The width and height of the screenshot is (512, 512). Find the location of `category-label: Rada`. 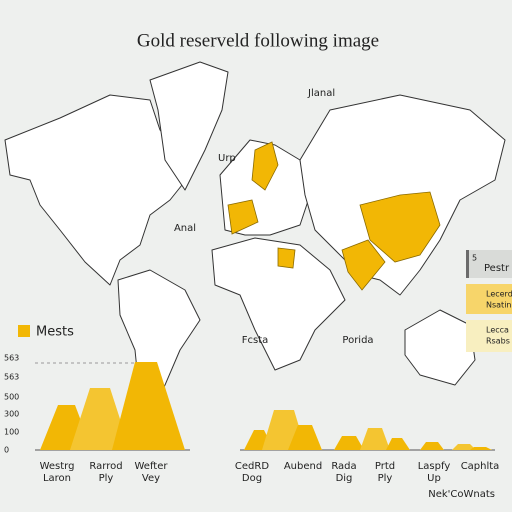

category-label: Rada is located at coordinates (343, 466).